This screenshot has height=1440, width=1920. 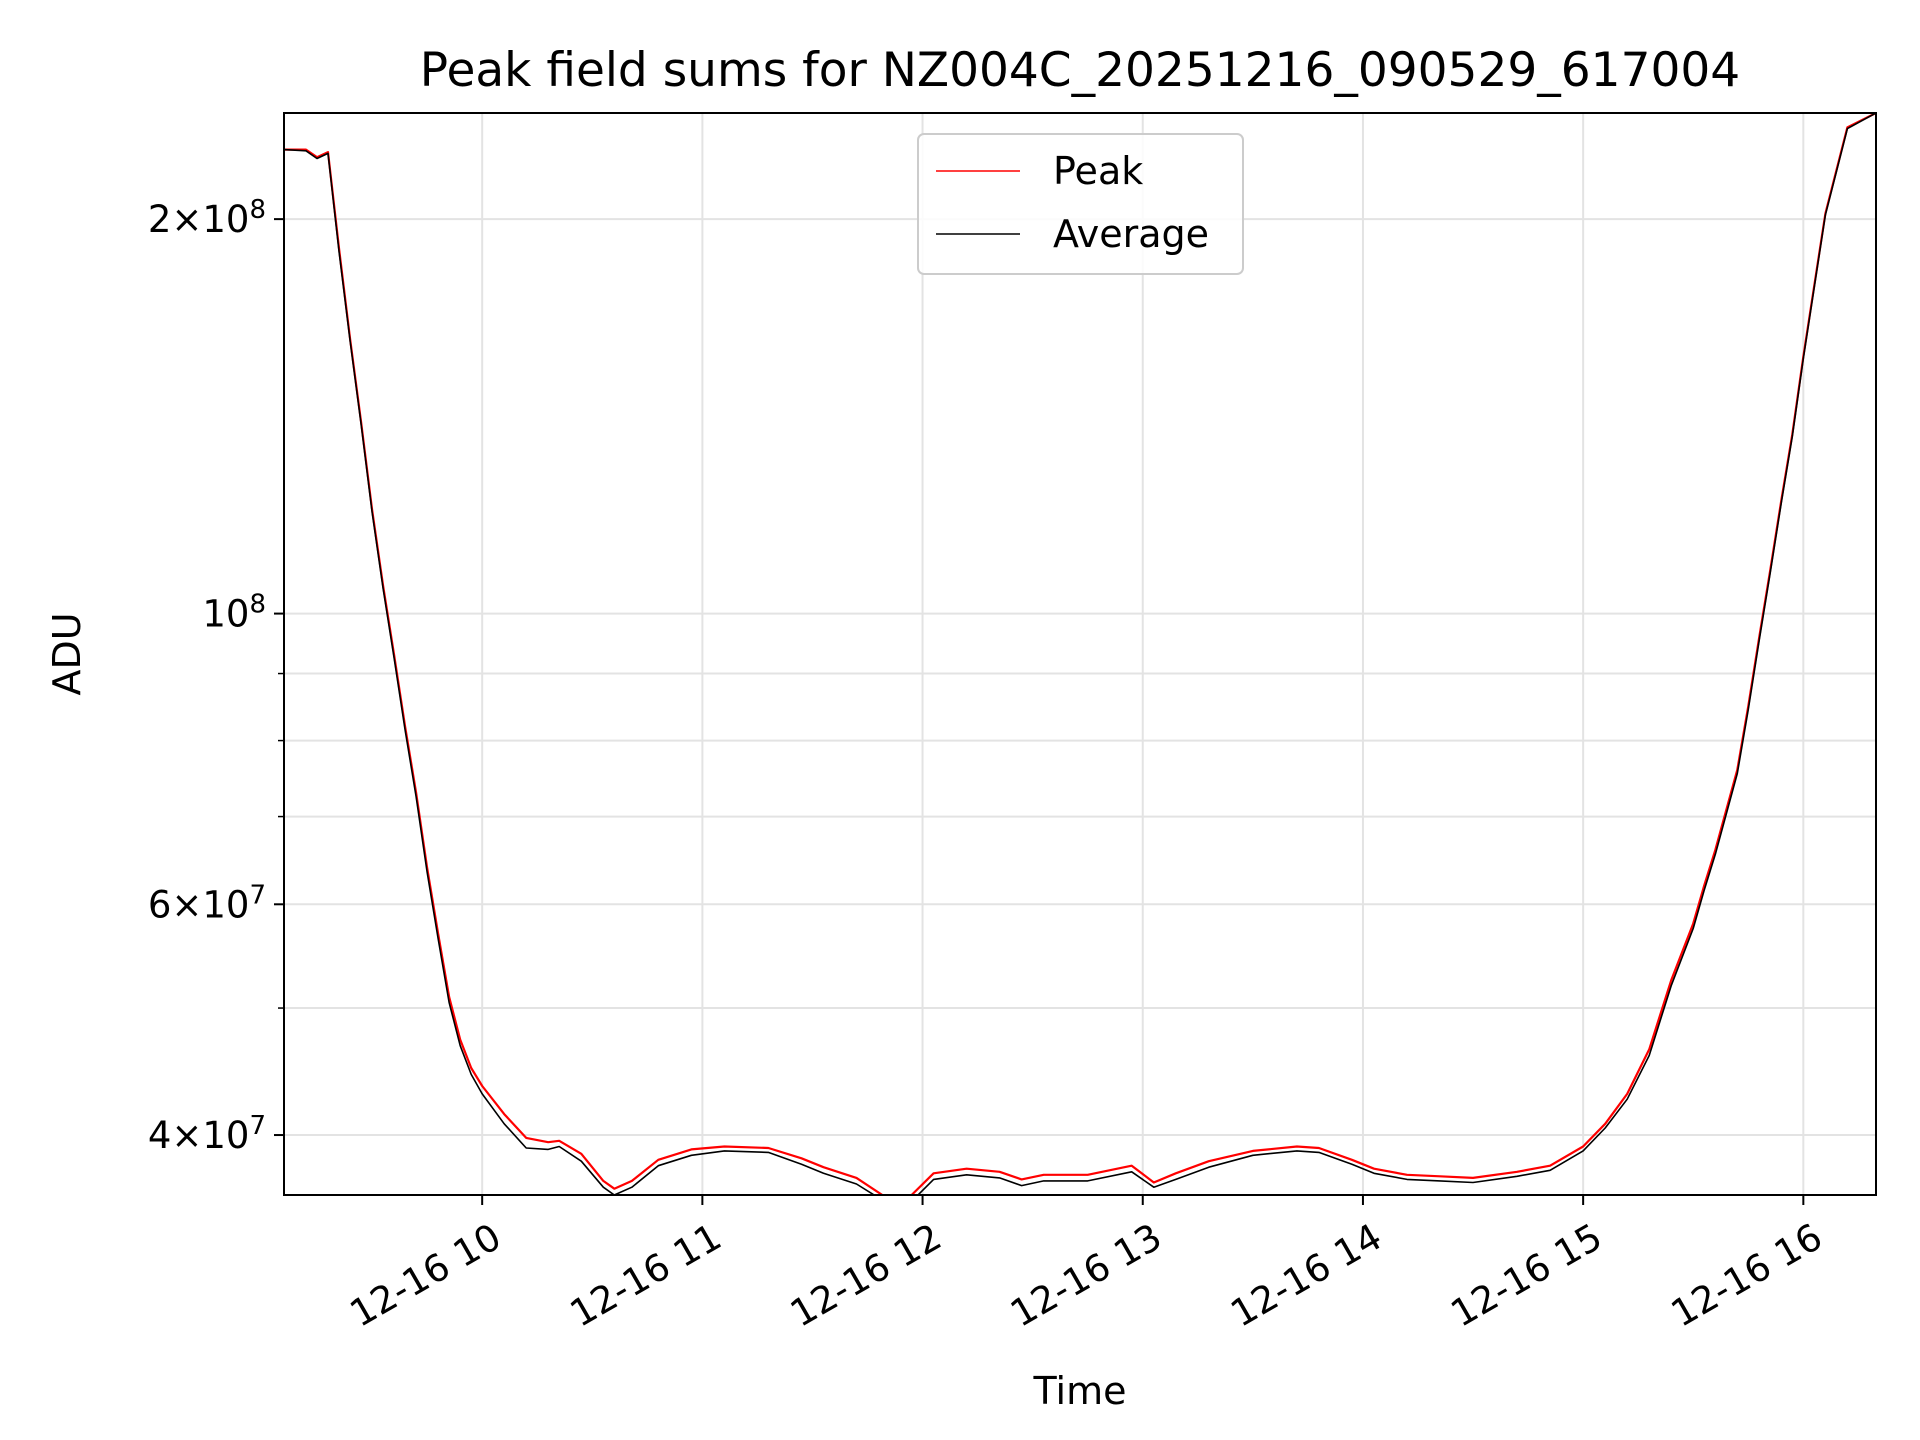 I want to click on y-axis-label: ADU, so click(x=67, y=653).